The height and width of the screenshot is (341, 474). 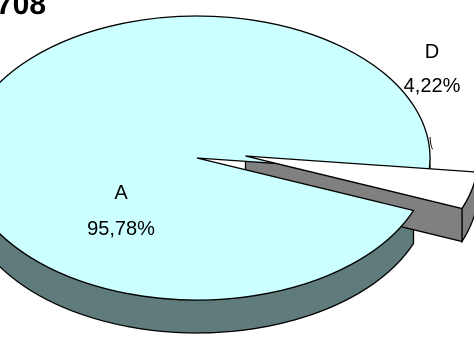 What do you see at coordinates (121, 229) in the screenshot?
I see `slice-a-value-label: 95,78%` at bounding box center [121, 229].